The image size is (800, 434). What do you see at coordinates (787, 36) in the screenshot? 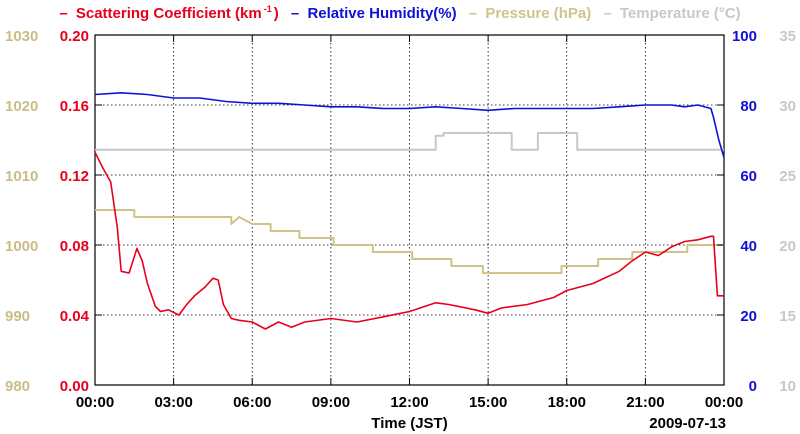
I see `y-tick-label-temperature: 35` at bounding box center [787, 36].